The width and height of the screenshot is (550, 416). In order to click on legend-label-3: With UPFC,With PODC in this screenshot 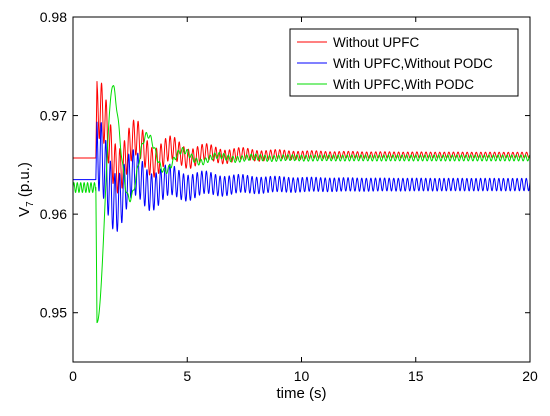, I will do `click(403, 84)`.